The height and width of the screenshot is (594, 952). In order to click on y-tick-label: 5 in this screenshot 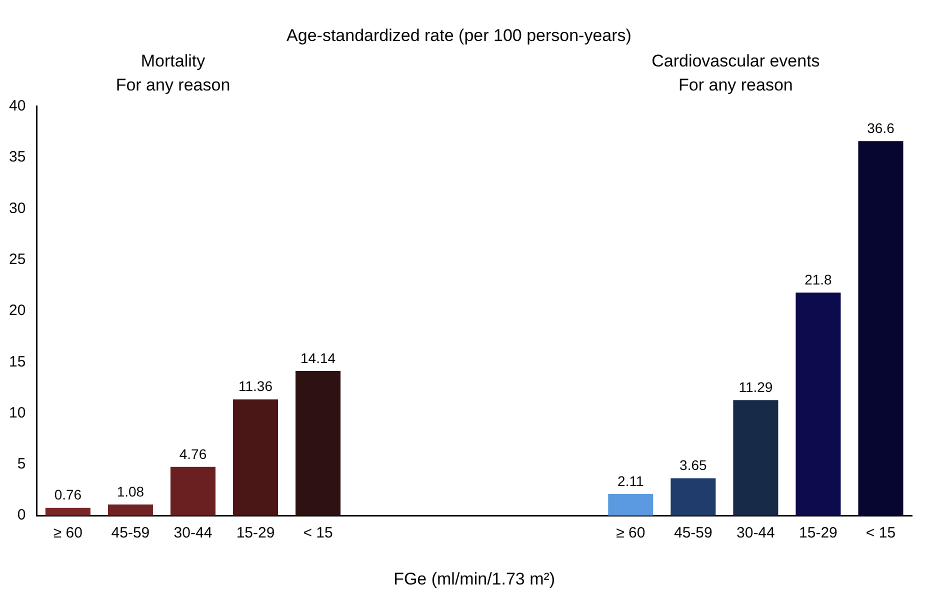, I will do `click(21, 464)`.